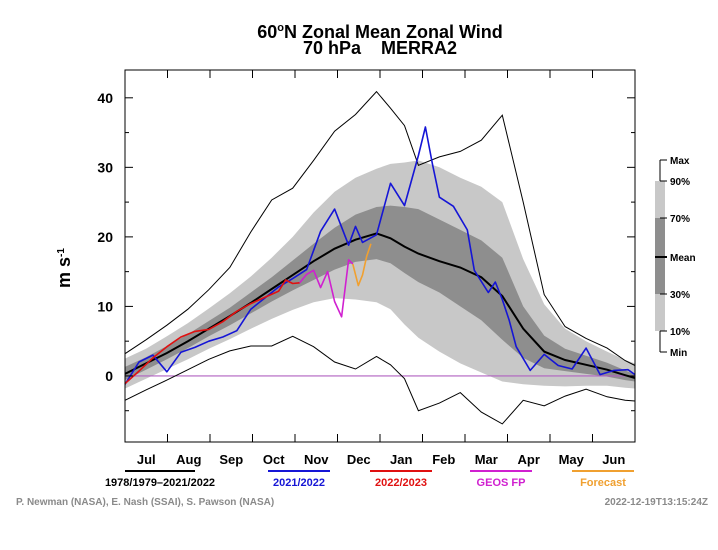  Describe the element at coordinates (380, 380) in the screenshot. I see `min-line` at that location.